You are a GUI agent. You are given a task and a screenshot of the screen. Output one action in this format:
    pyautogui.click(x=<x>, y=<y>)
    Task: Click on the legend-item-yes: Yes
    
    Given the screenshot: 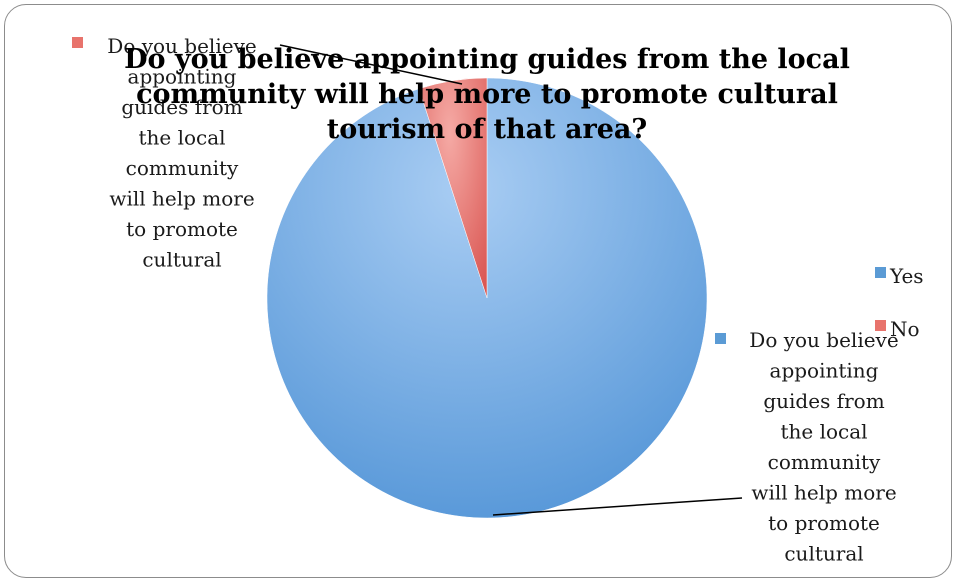 What is the action you would take?
    pyautogui.click(x=899, y=276)
    